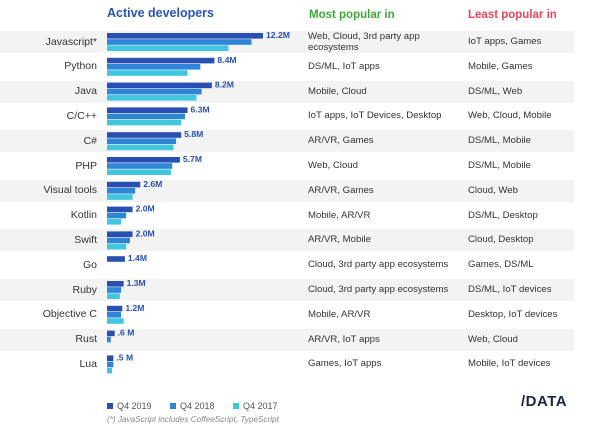 The width and height of the screenshot is (604, 430). I want to click on active-developers-header: Active developers, so click(160, 13).